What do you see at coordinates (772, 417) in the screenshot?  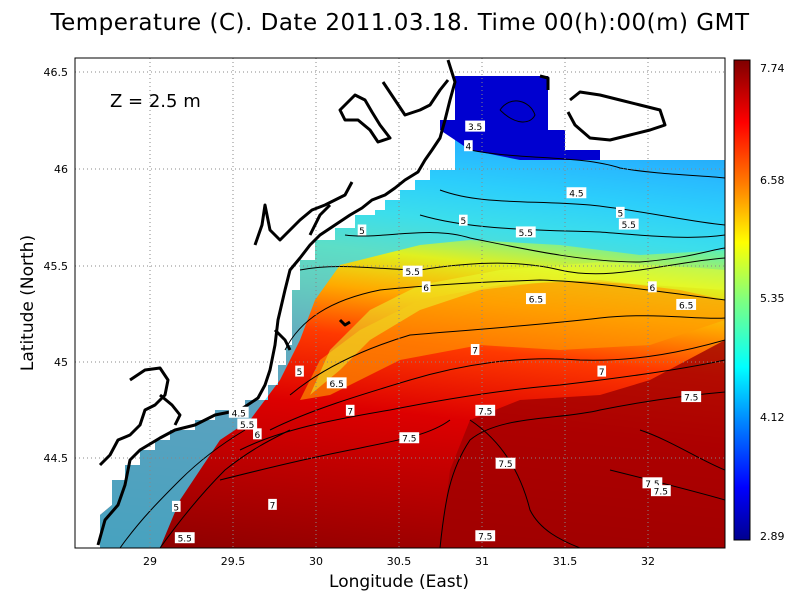 I see `colorbar-tick: 4.12` at bounding box center [772, 417].